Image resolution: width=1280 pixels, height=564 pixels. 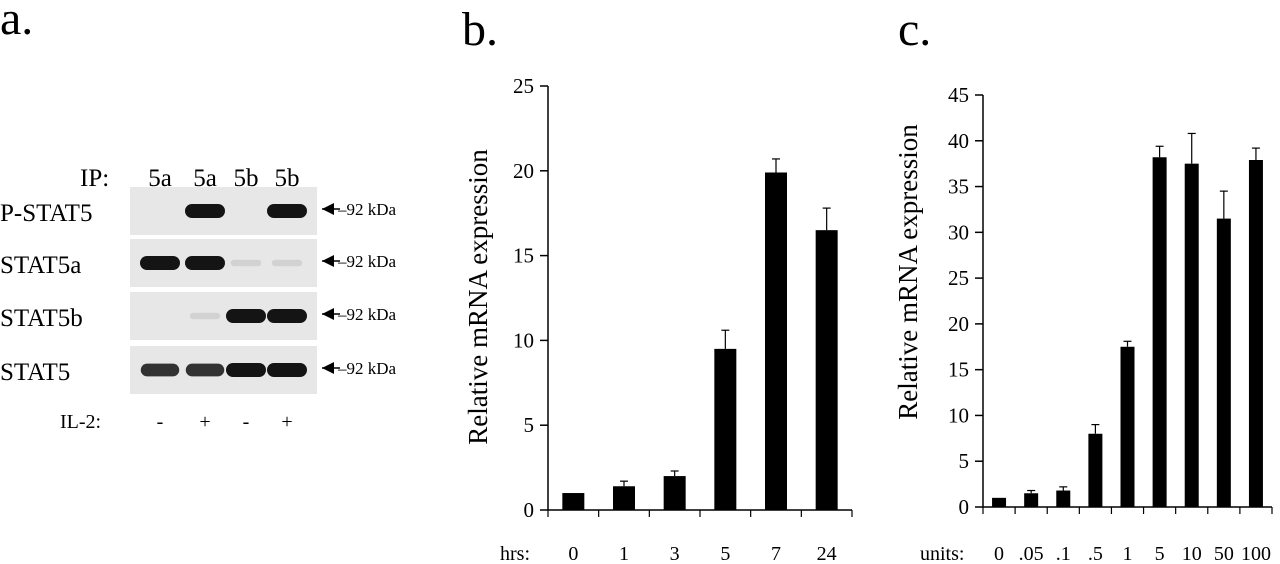 I want to click on x-tick-label: 10, so click(x=1192, y=553).